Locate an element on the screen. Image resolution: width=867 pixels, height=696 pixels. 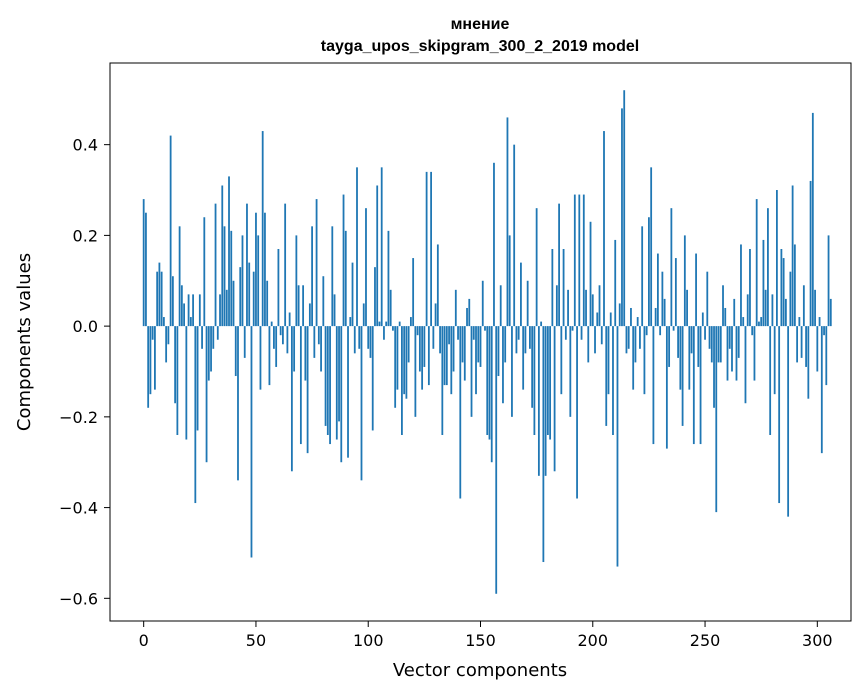
y-tick-label: −0.4 is located at coordinates (78, 508).